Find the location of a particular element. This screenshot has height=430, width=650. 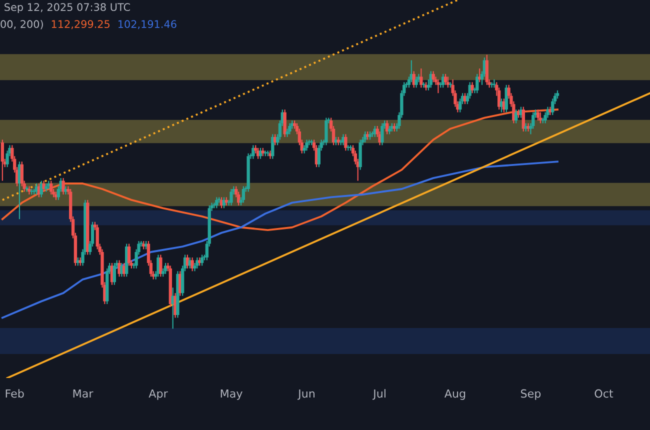

text: 112,299.25 is located at coordinates (81, 25).